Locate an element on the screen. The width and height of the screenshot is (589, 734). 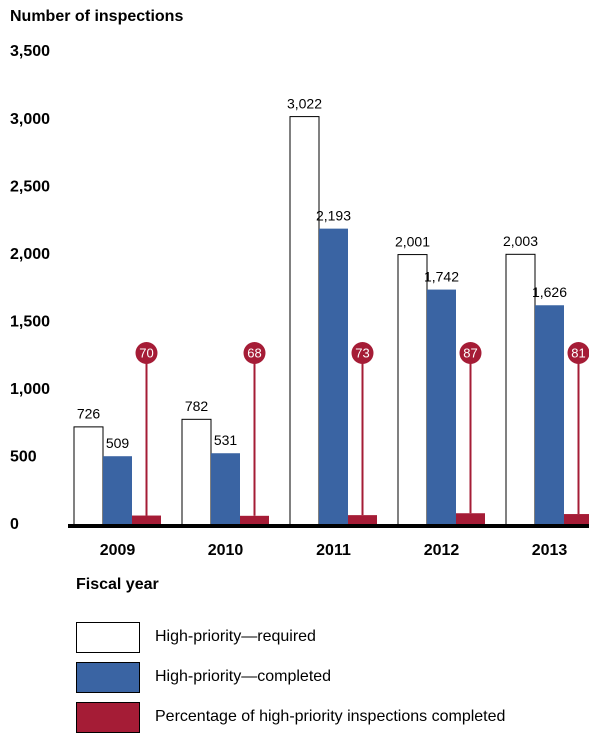
data-label: 73 is located at coordinates (362, 352).